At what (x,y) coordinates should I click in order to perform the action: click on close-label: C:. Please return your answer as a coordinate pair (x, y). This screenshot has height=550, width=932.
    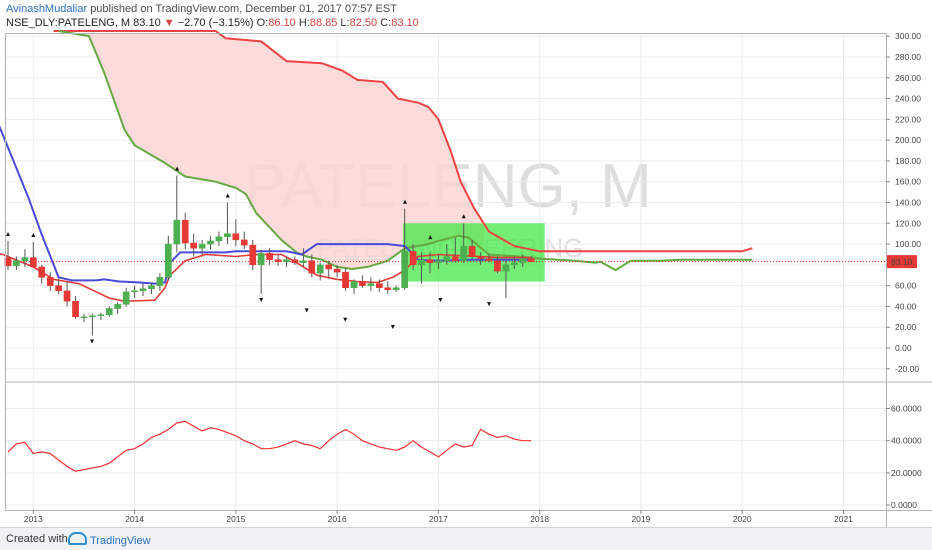
    Looking at the image, I should click on (386, 23).